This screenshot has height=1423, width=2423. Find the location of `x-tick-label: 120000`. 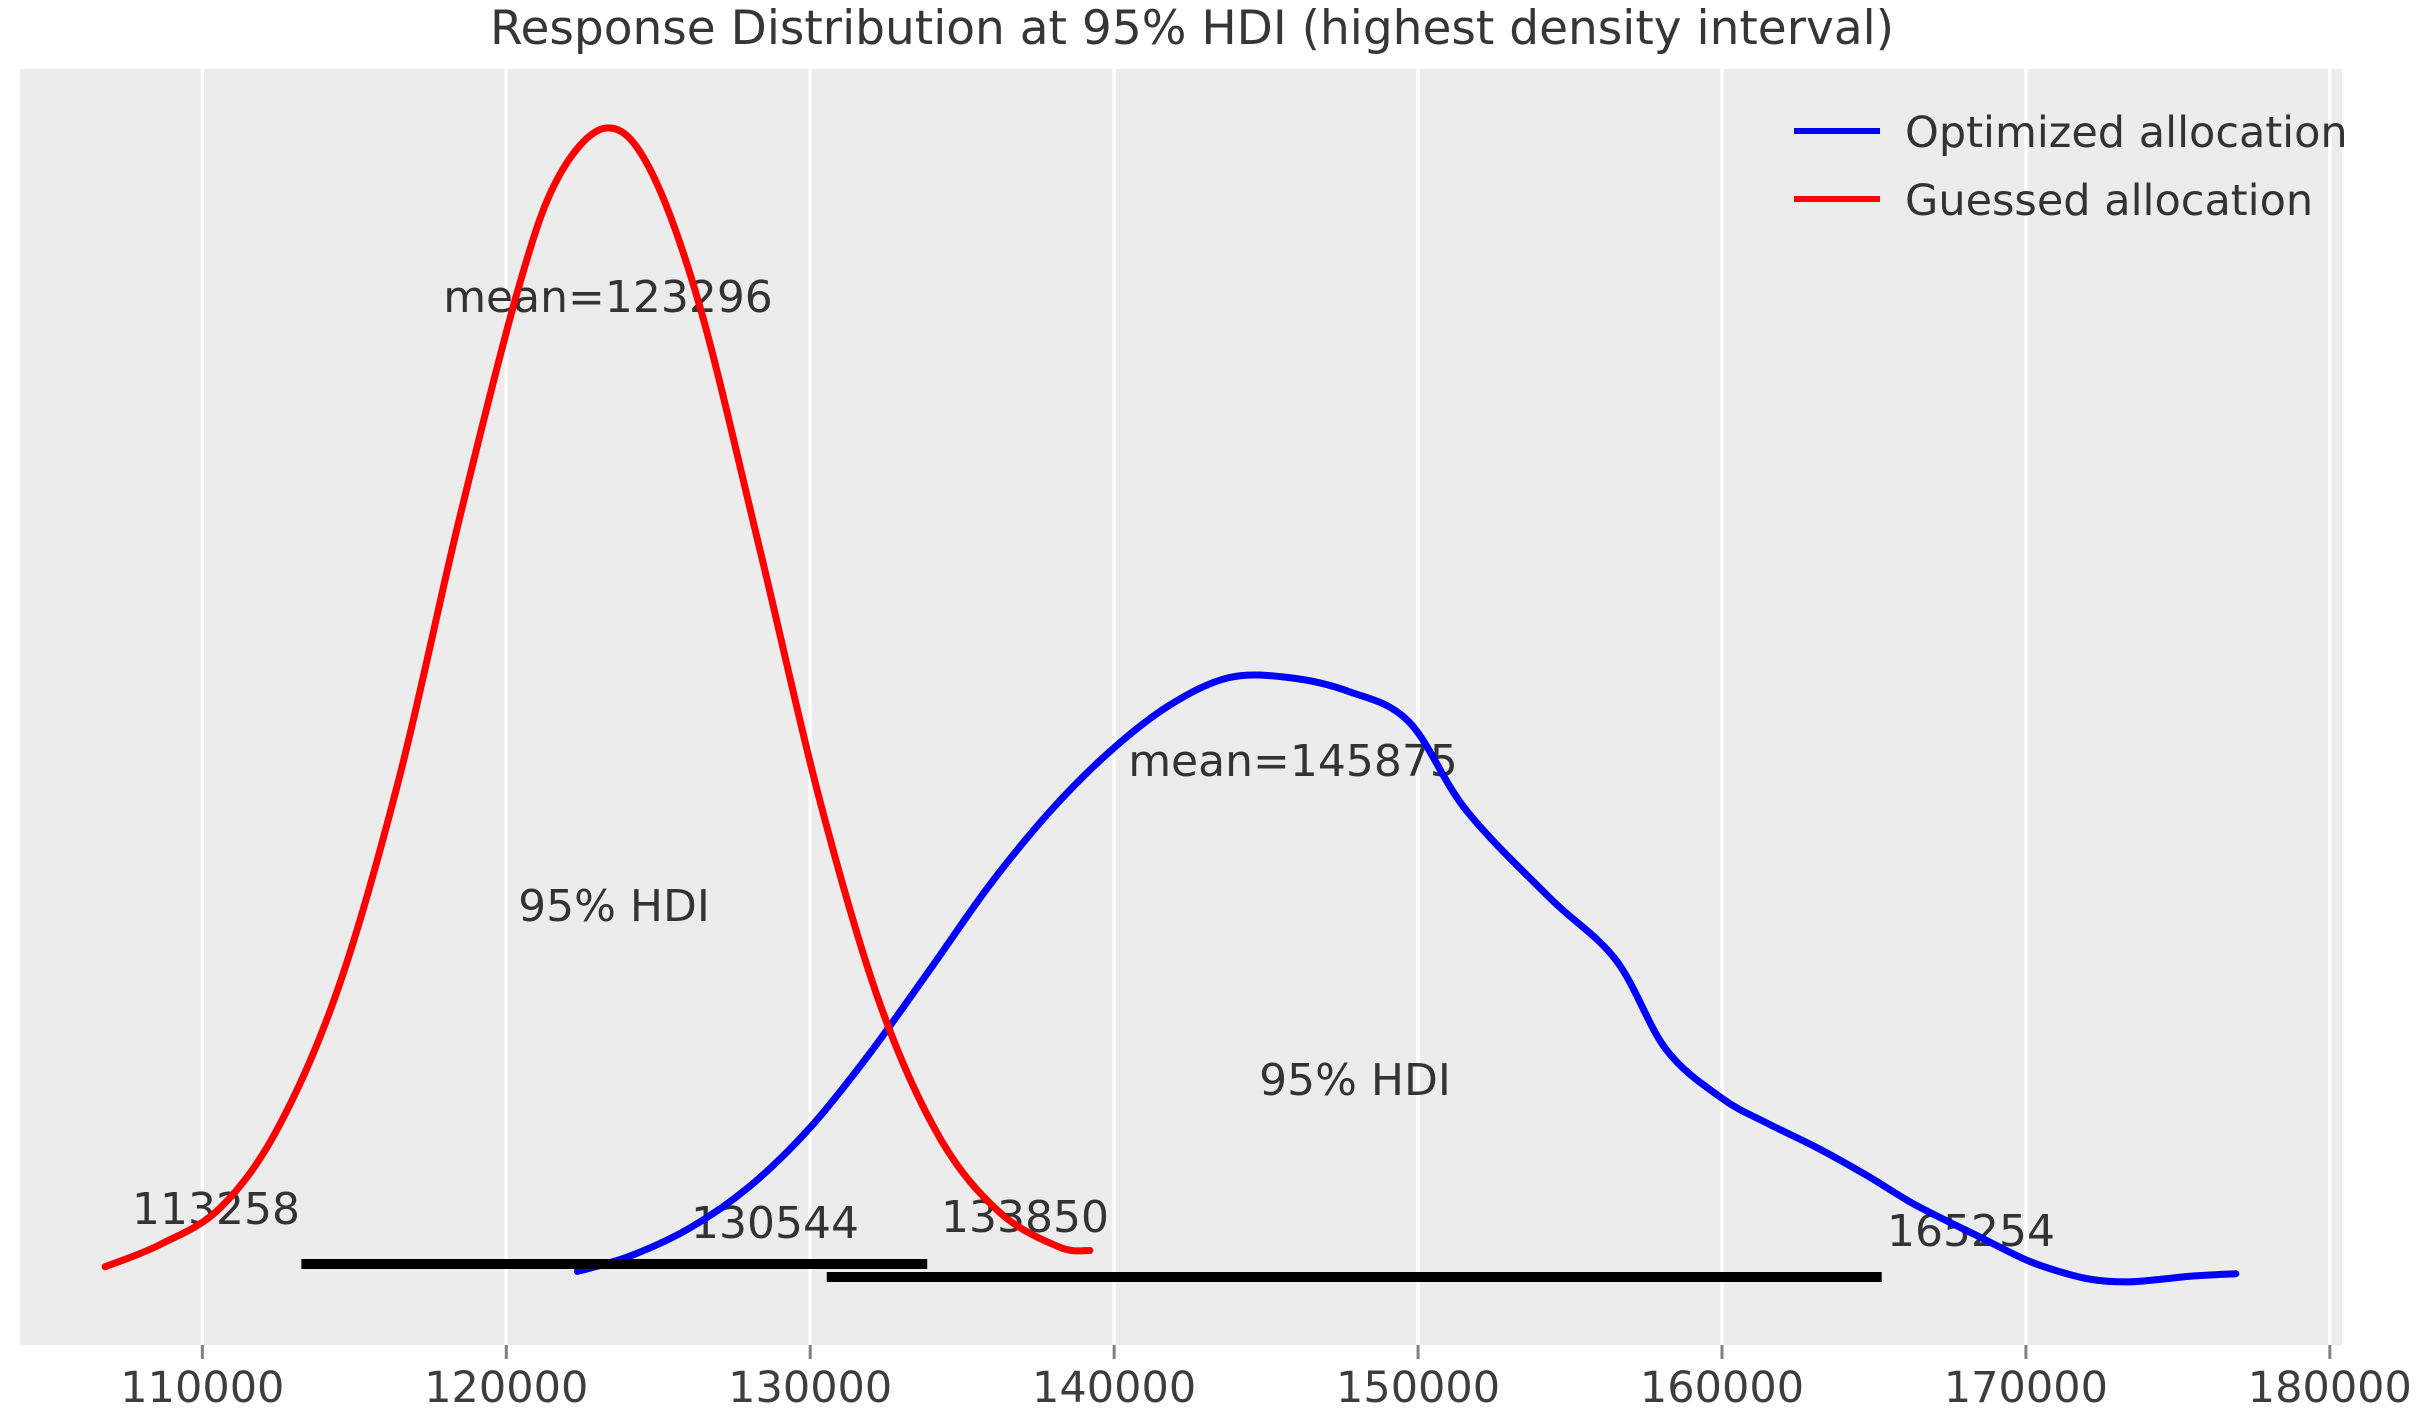

x-tick-label: 120000 is located at coordinates (506, 1388).